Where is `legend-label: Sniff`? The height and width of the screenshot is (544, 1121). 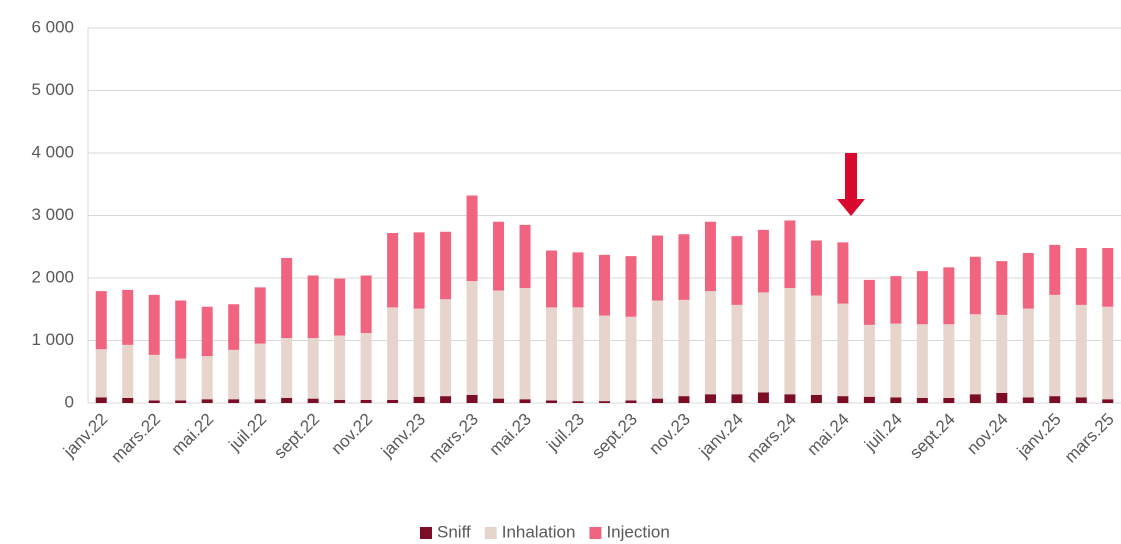 legend-label: Sniff is located at coordinates (454, 531).